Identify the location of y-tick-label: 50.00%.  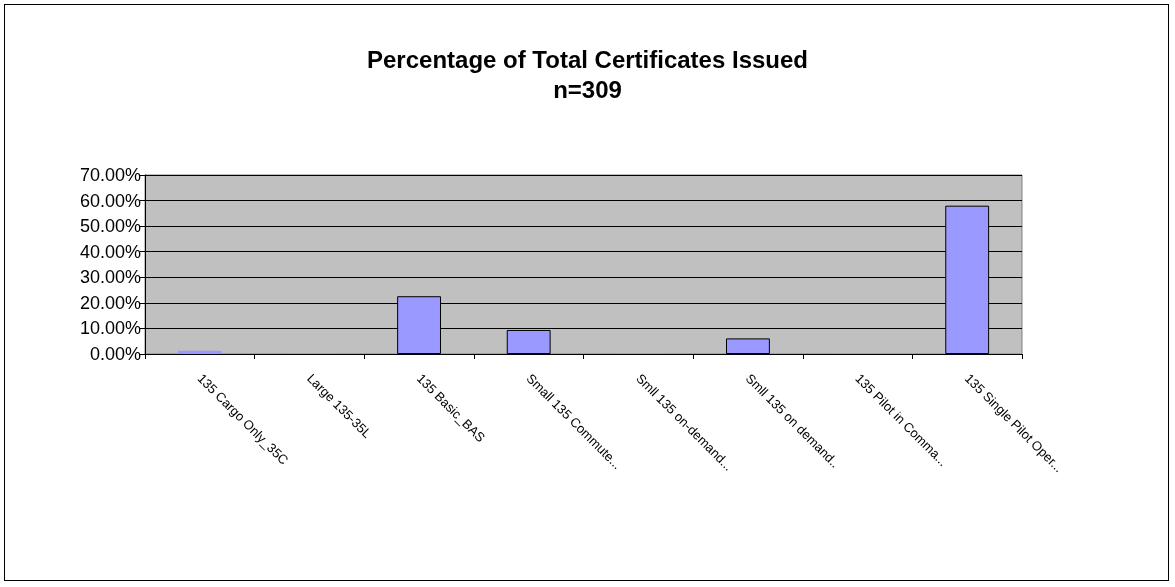
(110, 226).